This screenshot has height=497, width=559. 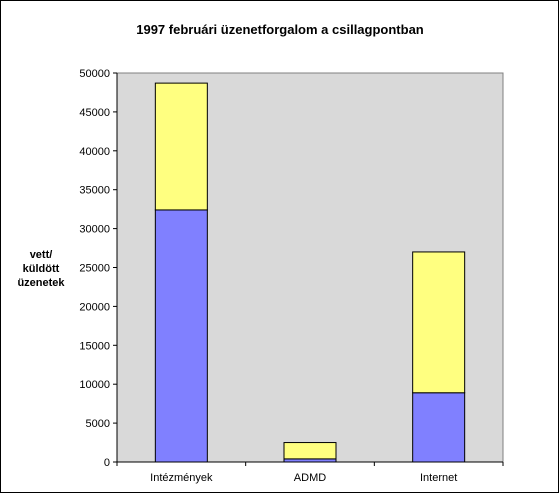 What do you see at coordinates (94, 113) in the screenshot?
I see `y-tick-label: 45000` at bounding box center [94, 113].